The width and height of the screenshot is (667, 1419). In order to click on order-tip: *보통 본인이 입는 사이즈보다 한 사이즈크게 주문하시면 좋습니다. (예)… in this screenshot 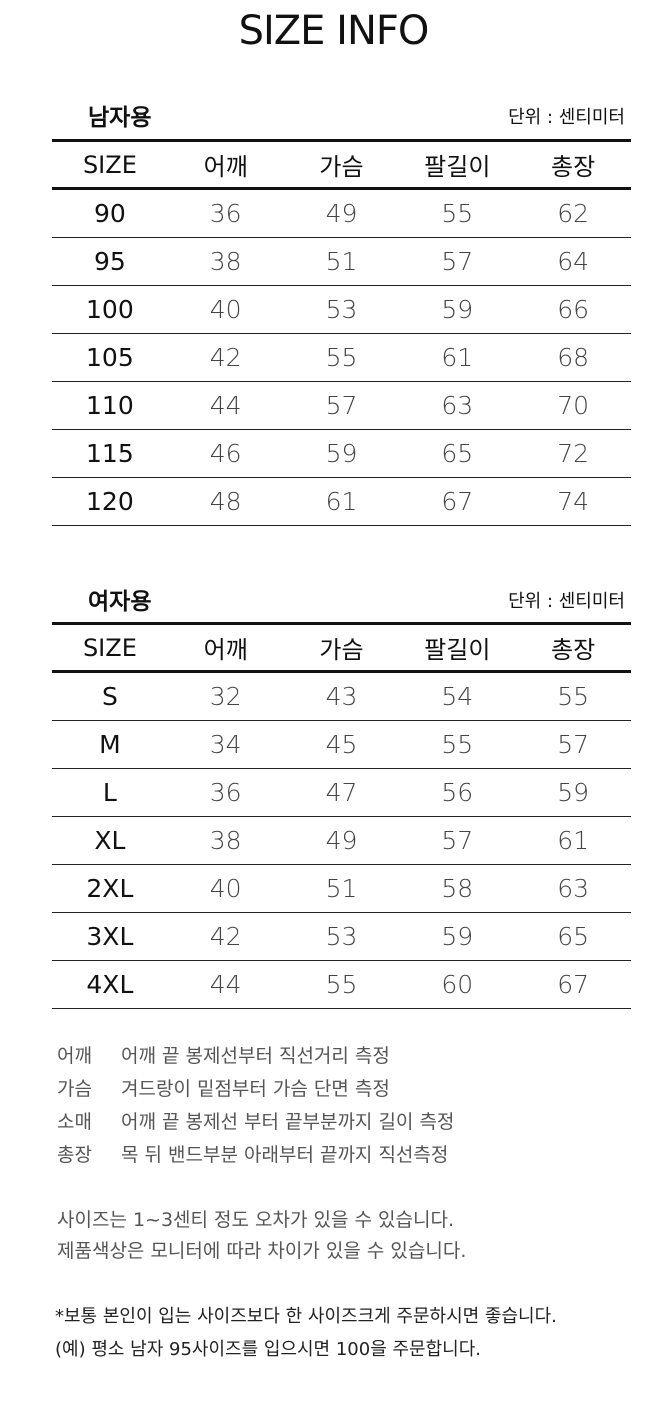, I will do `click(306, 1333)`.